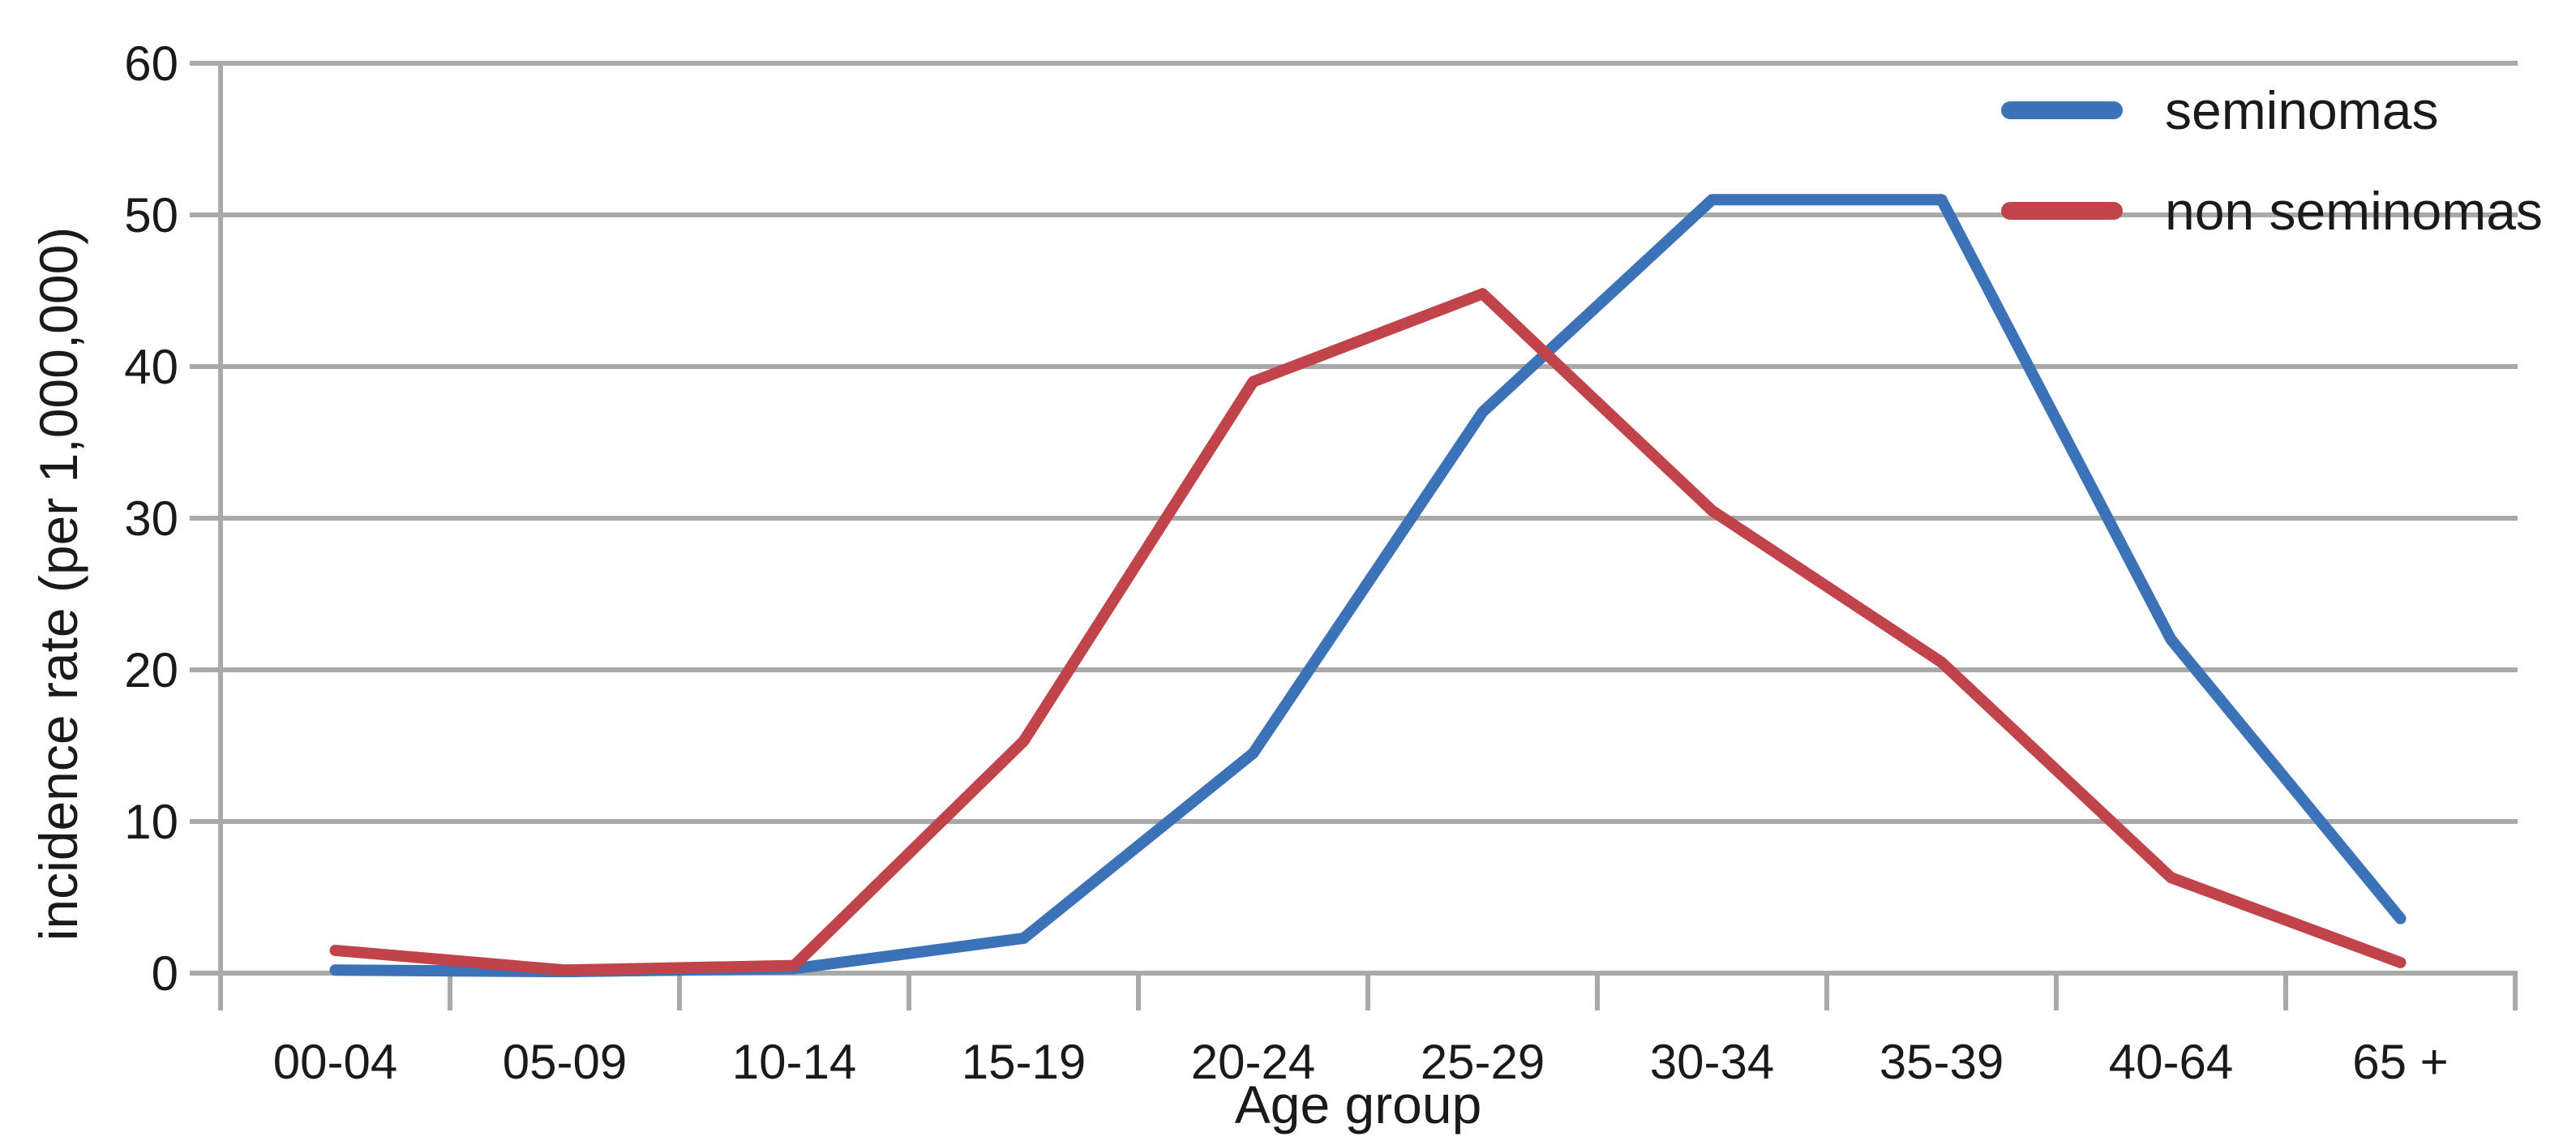 Image resolution: width=2576 pixels, height=1141 pixels. I want to click on y-tick-label: 10, so click(151, 822).